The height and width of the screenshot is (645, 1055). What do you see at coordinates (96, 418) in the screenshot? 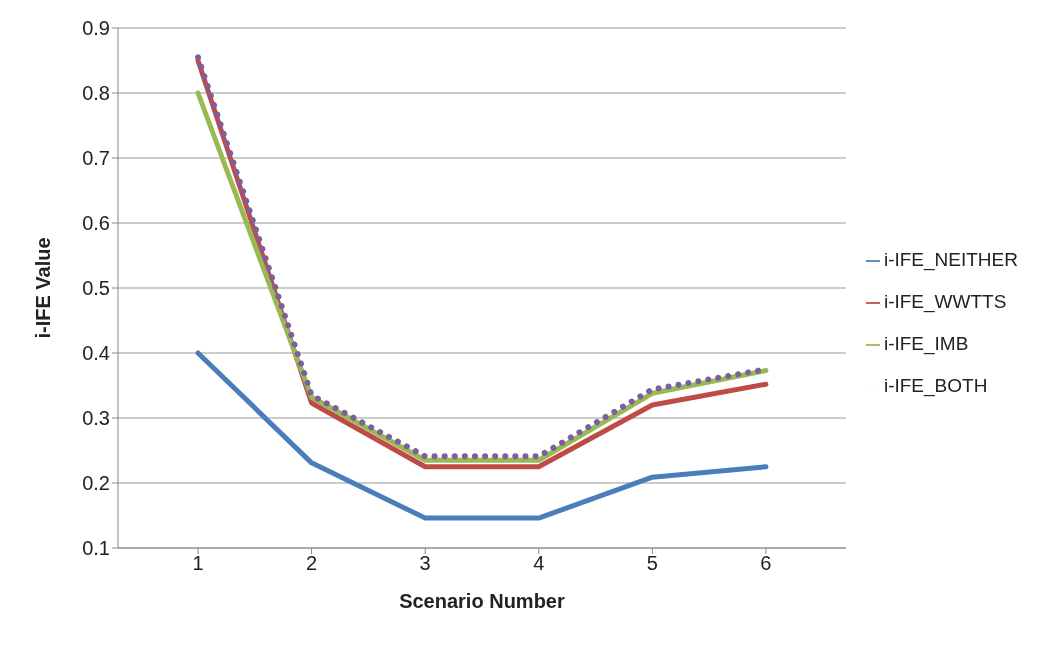
I see `y-tick-label: 0.3` at bounding box center [96, 418].